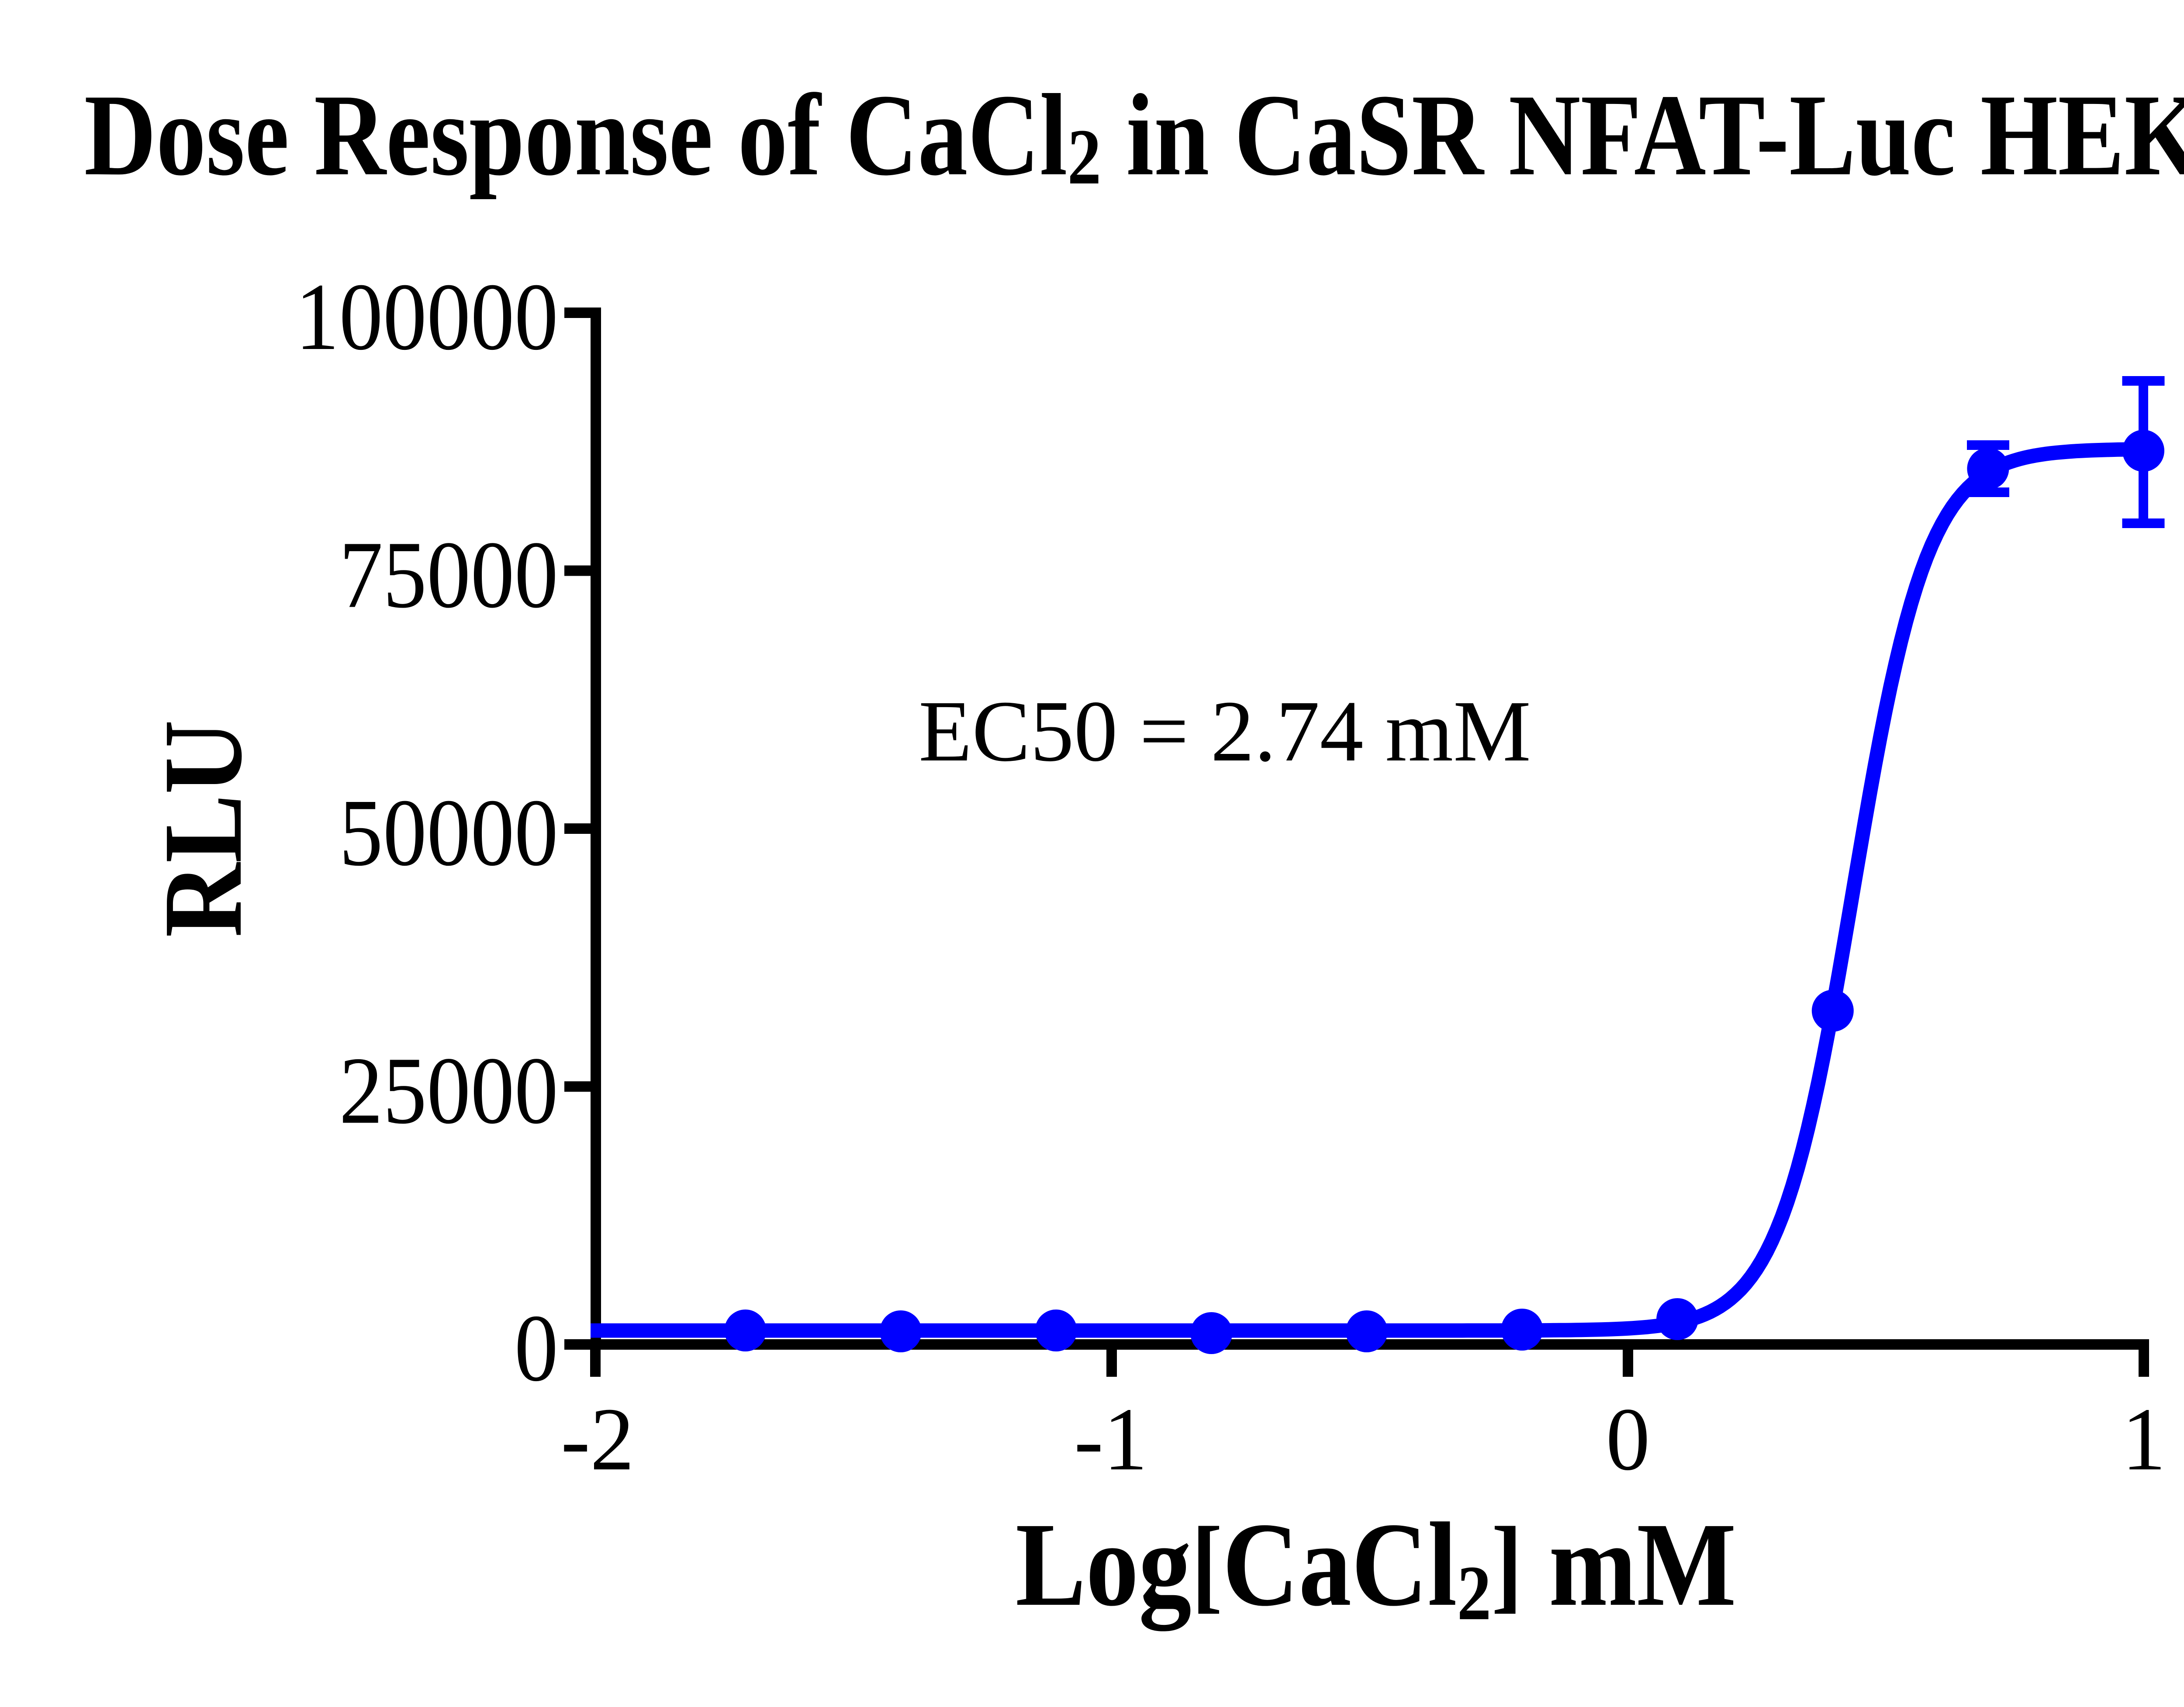 The width and height of the screenshot is (2184, 1707). What do you see at coordinates (448, 832) in the screenshot?
I see `svg-text: 50000` at bounding box center [448, 832].